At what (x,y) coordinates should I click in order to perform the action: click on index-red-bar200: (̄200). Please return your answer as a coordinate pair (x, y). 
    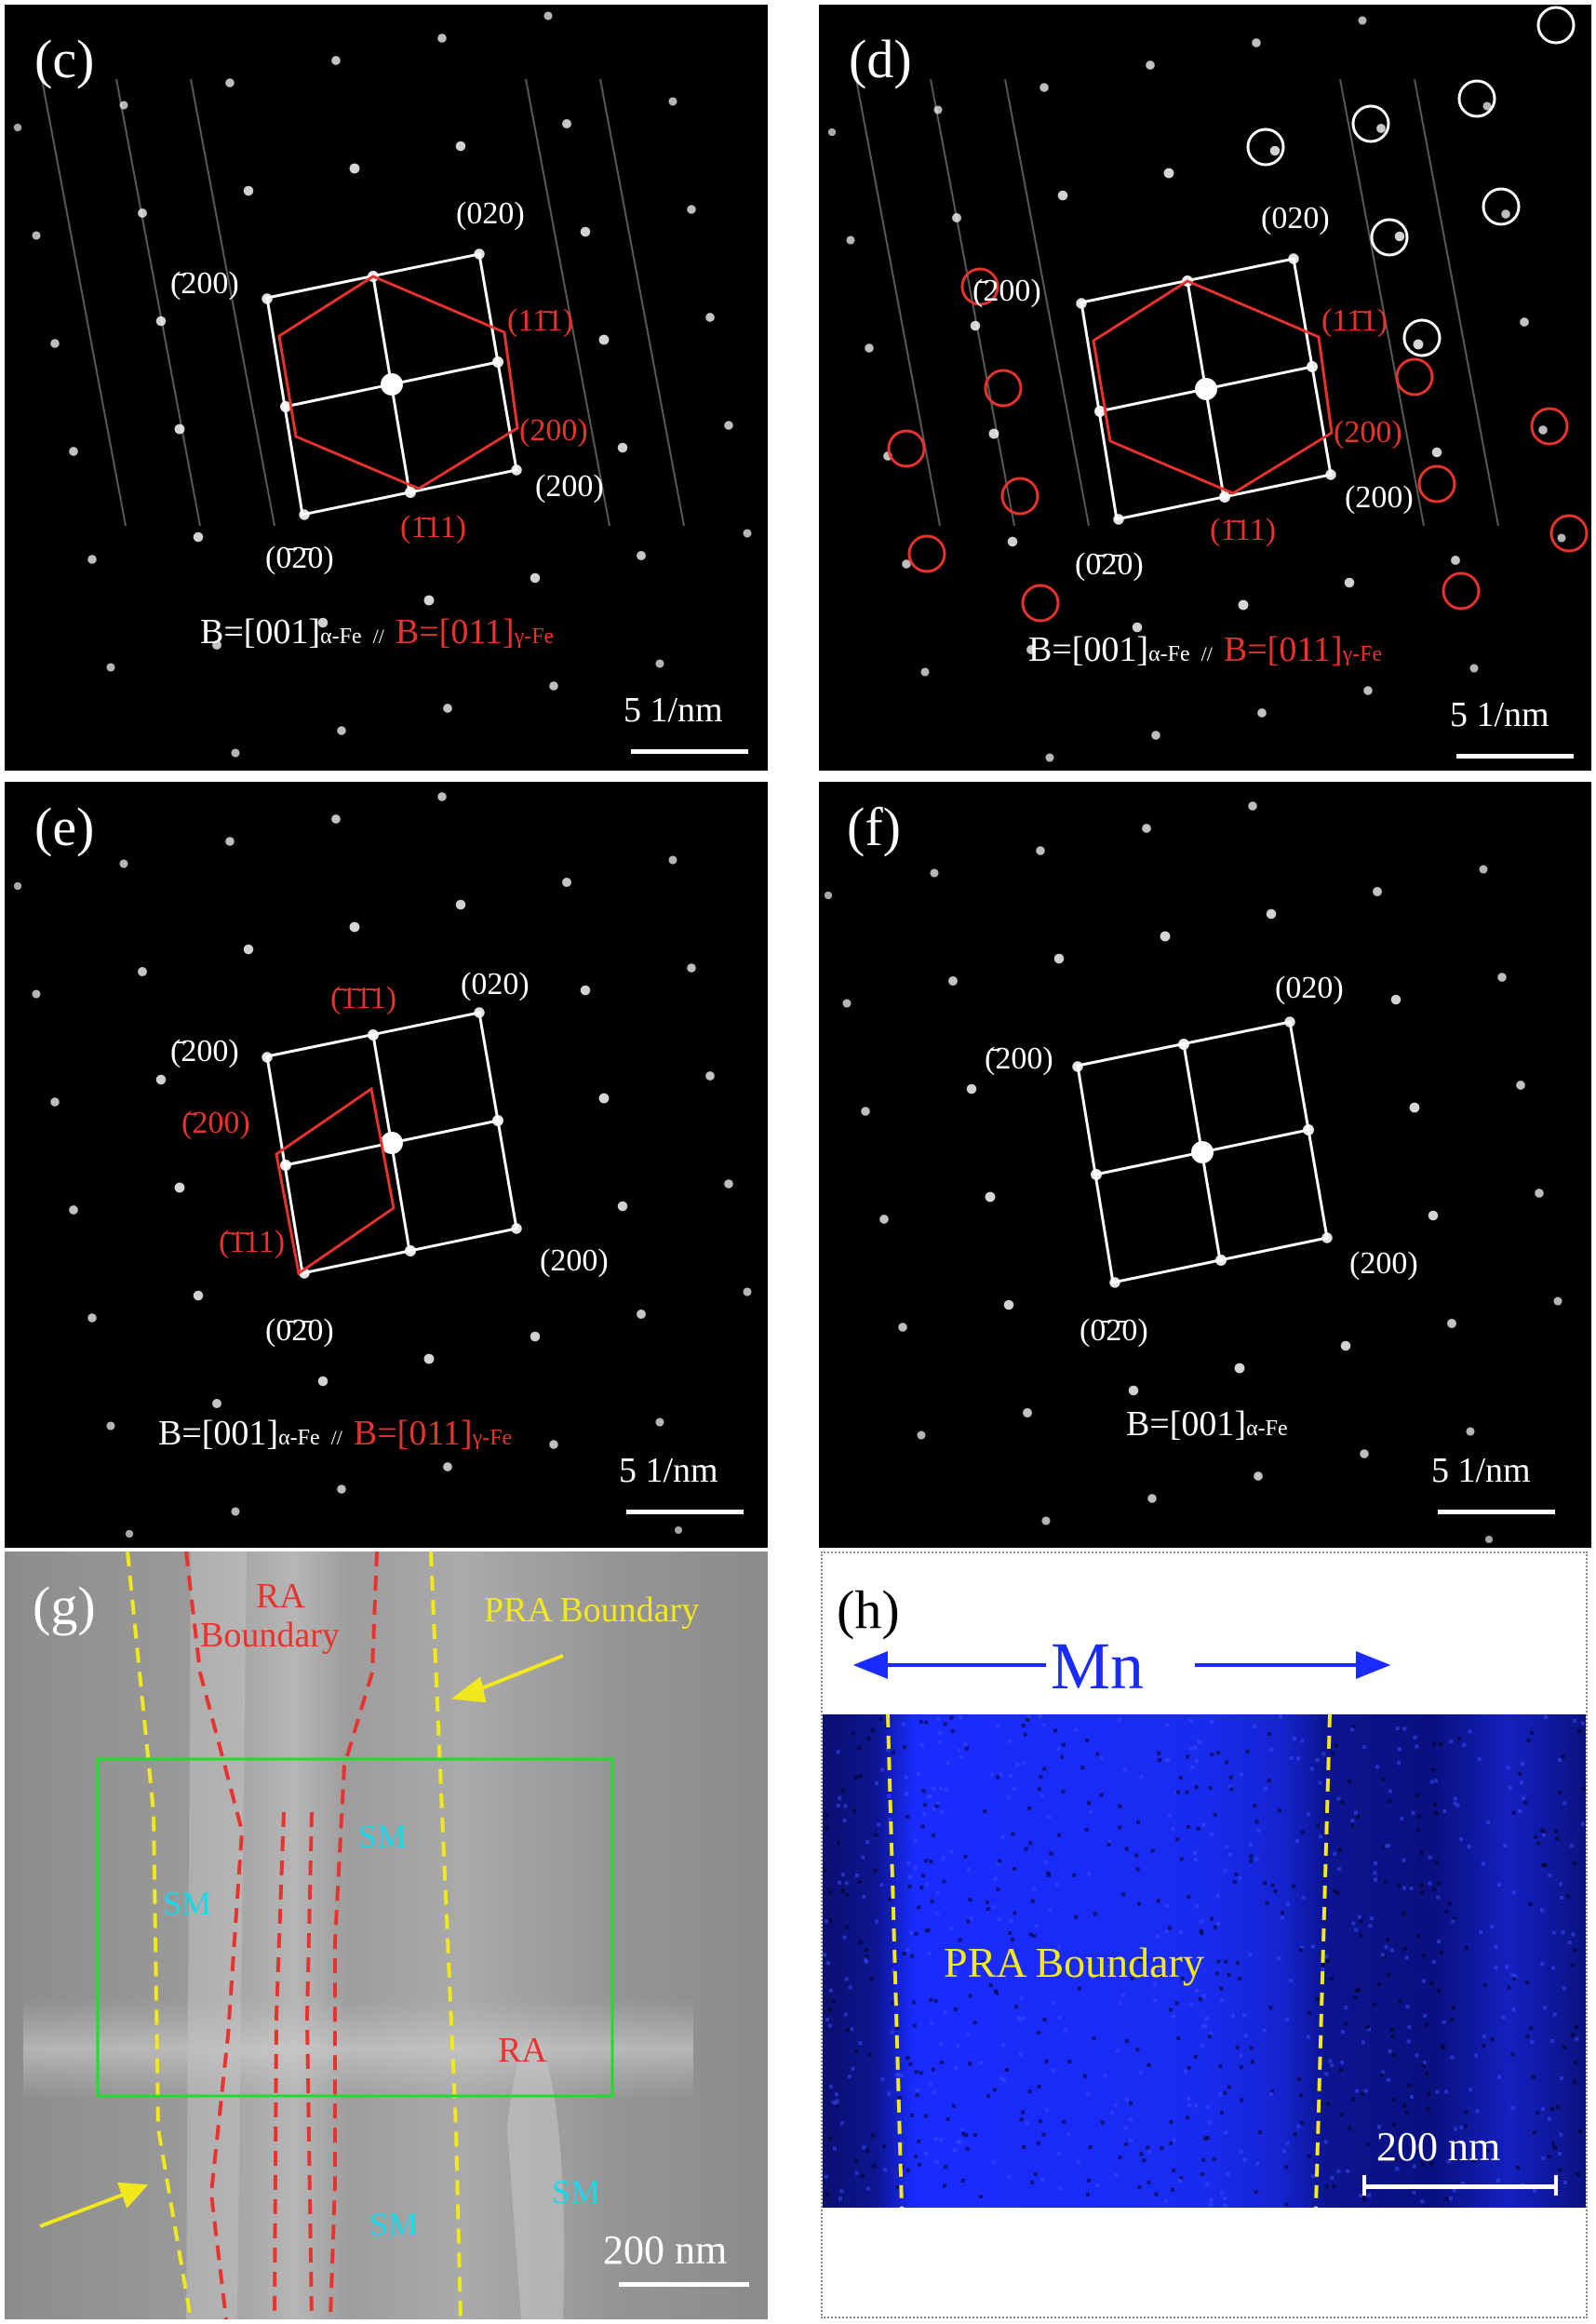
    Looking at the image, I should click on (215, 1123).